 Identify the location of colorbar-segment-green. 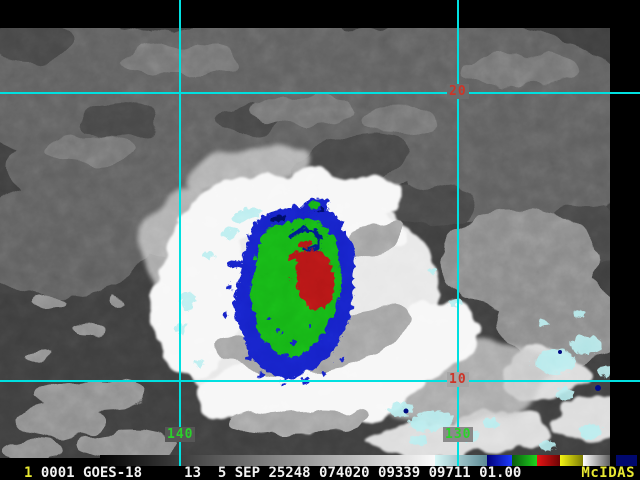
(524, 460).